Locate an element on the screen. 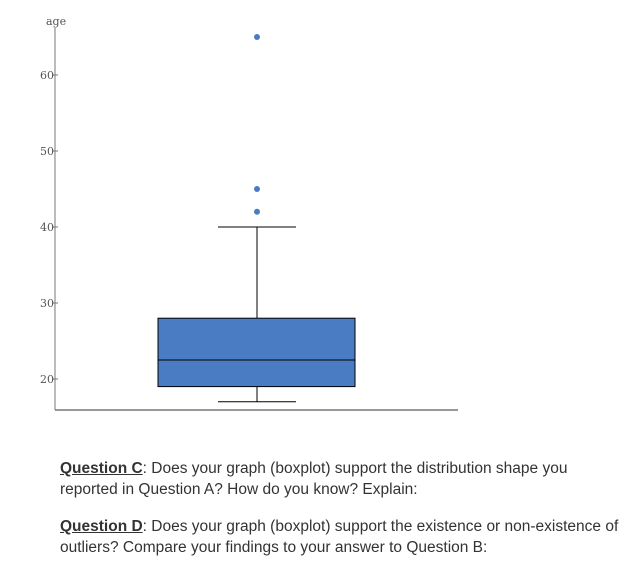 This screenshot has width=635, height=587. y-ticks: 20 30 40 50 60 is located at coordinates (49, 227).